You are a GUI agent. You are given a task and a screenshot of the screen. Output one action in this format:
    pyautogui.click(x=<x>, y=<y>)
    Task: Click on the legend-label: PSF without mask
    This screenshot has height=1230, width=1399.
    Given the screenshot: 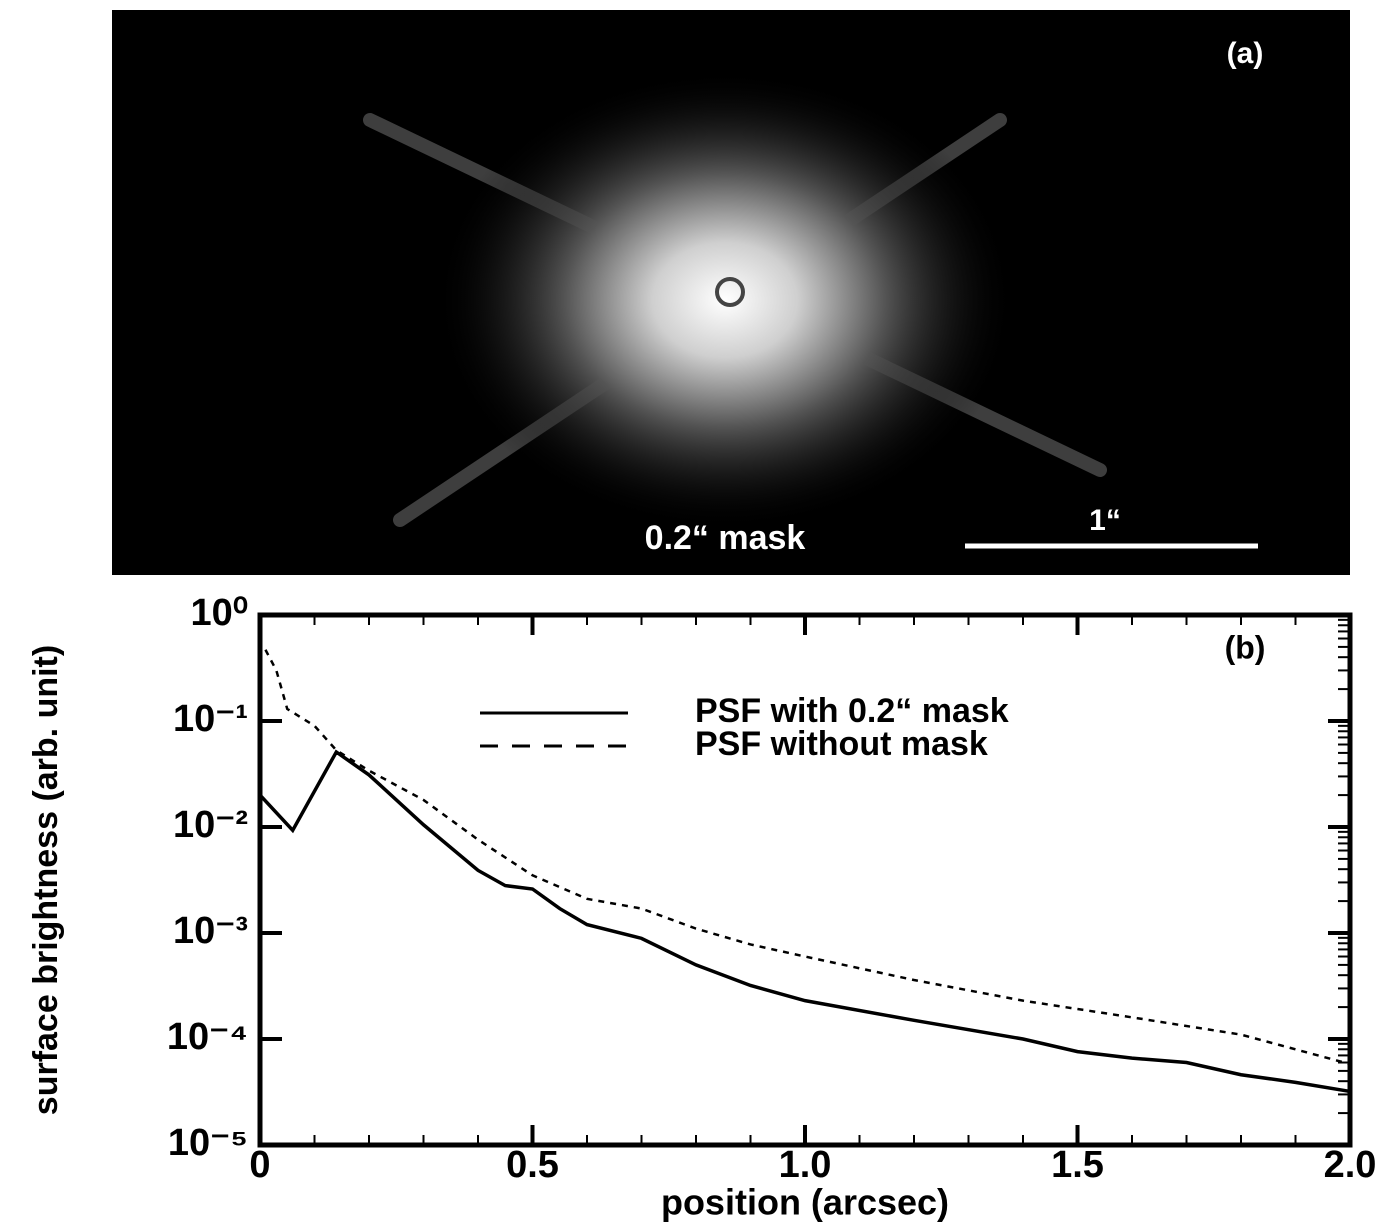 What is the action you would take?
    pyautogui.click(x=841, y=744)
    